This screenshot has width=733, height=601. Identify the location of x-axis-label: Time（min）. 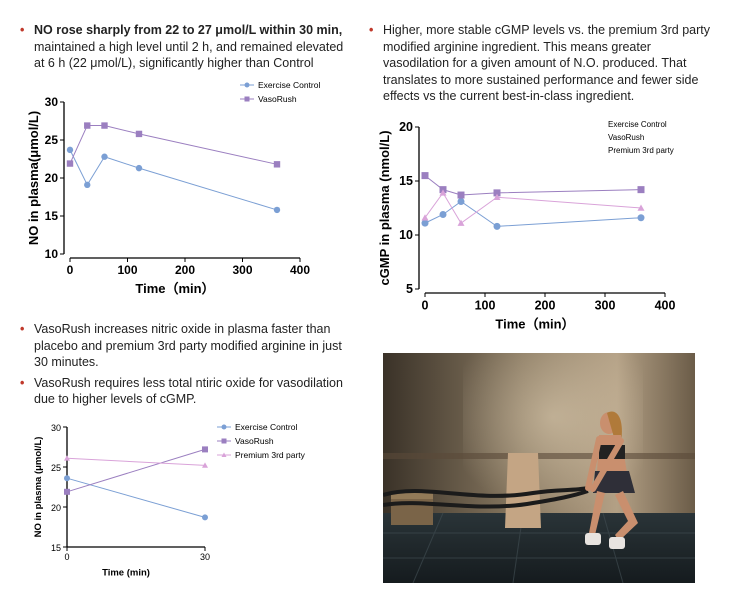
(534, 324).